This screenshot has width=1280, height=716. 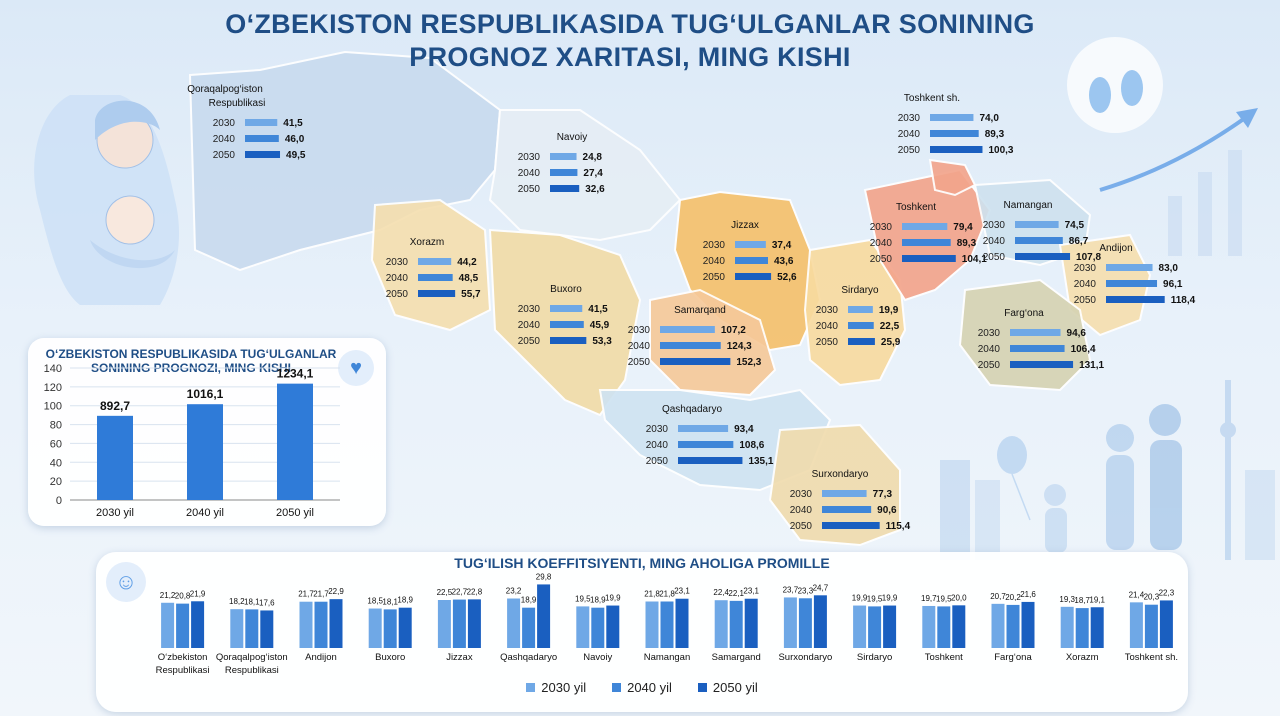 What do you see at coordinates (874, 657) in the screenshot?
I see `fertility-category-label: Sirdaryo` at bounding box center [874, 657].